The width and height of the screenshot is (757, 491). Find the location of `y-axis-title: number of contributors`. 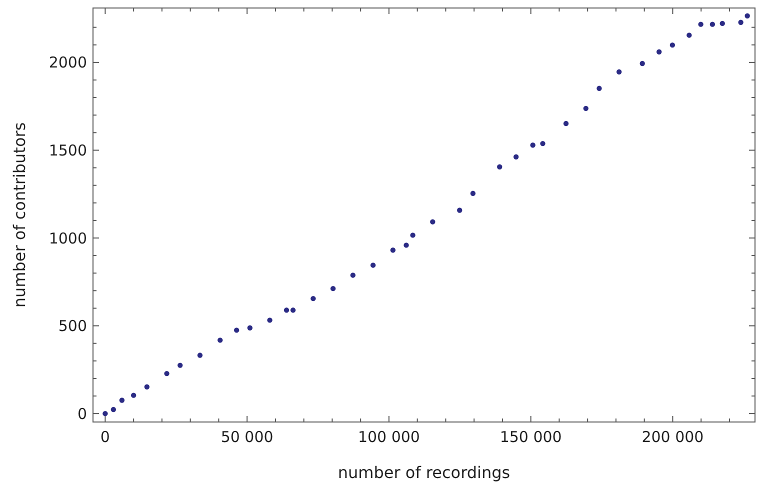

y-axis-title: number of contributors is located at coordinates (19, 215).